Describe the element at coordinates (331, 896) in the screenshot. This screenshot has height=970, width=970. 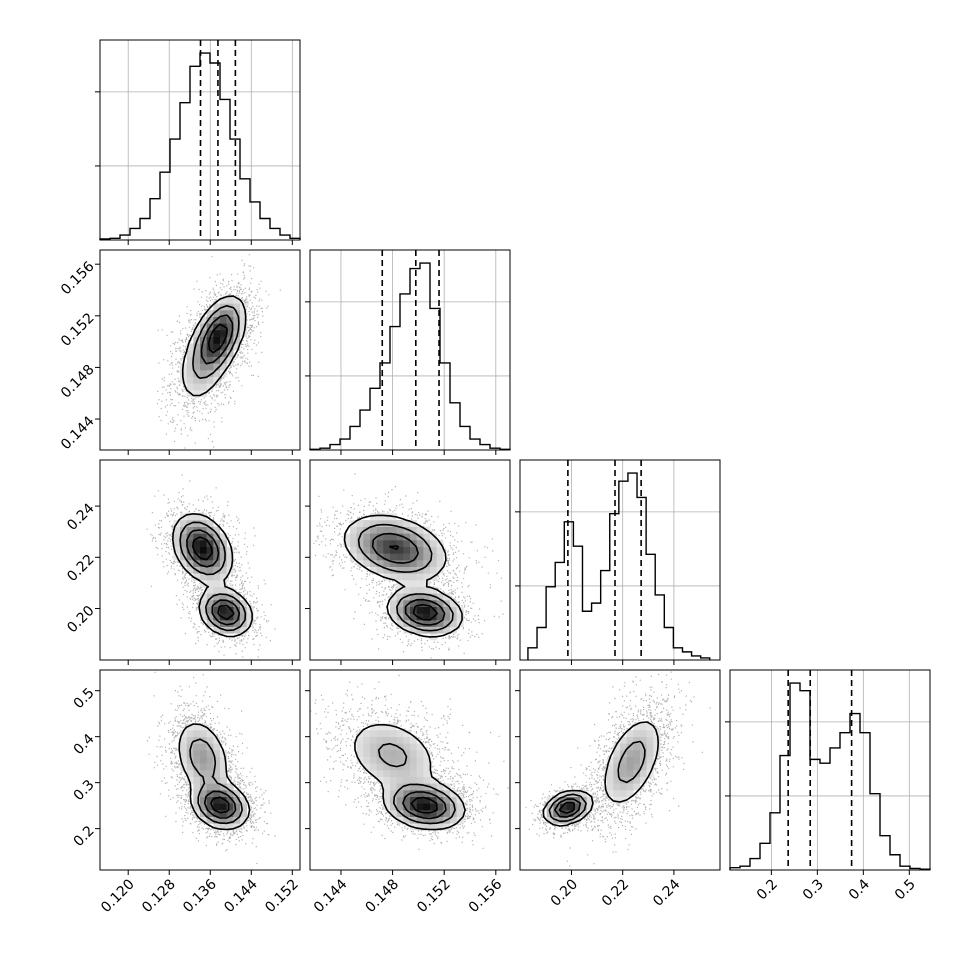
I see `x-tick-label: 0.144` at that location.